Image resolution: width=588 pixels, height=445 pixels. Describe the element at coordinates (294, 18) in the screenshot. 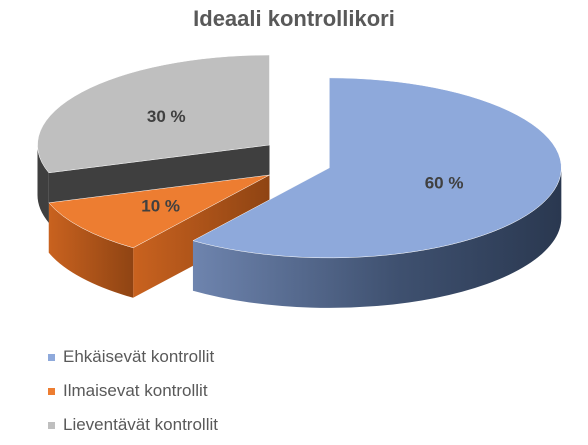

I see `chart-title: Ideaali kontrollikori` at that location.